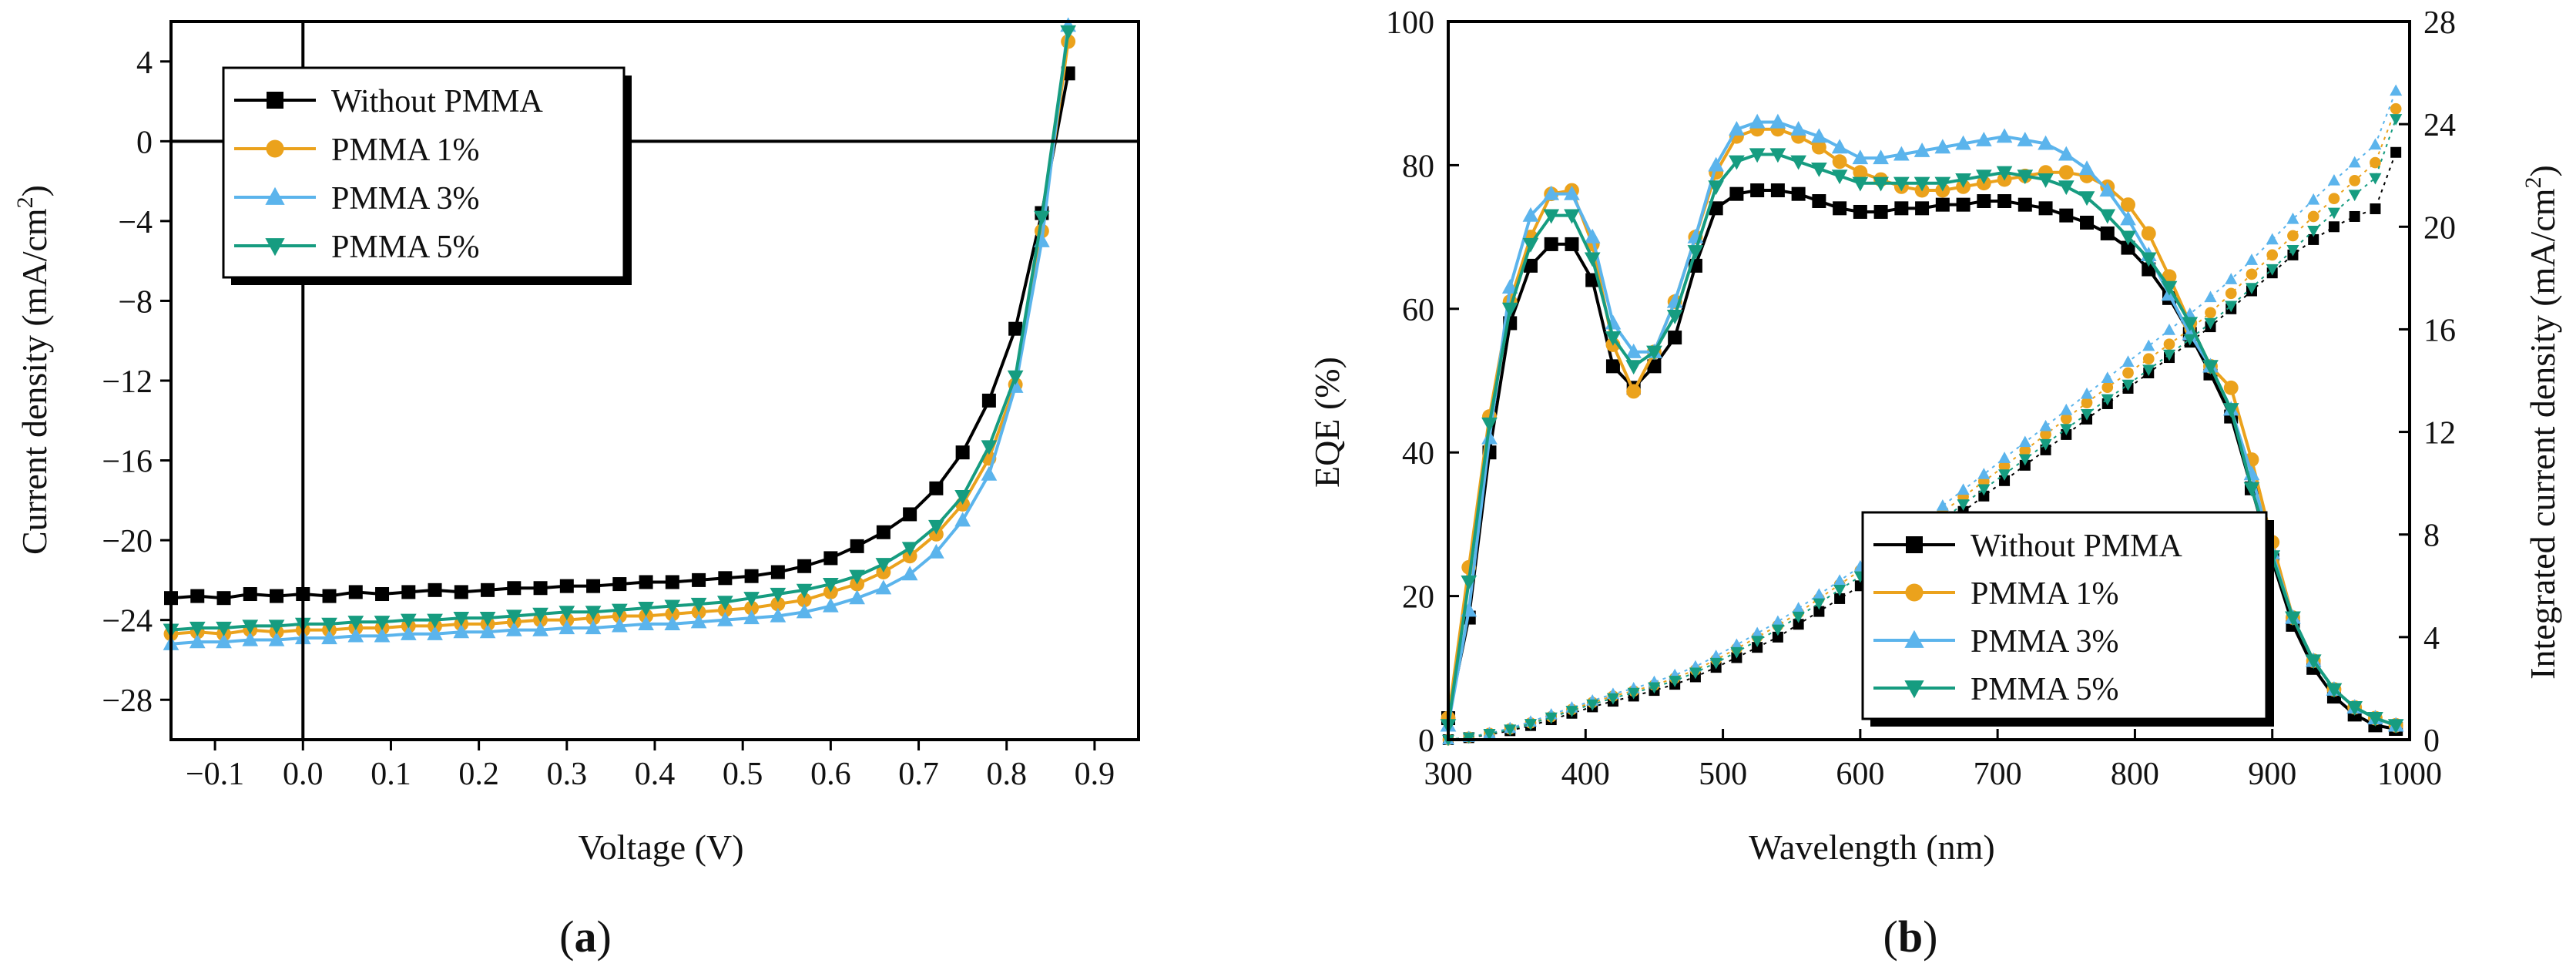 This screenshot has height=977, width=2576. What do you see at coordinates (2439, 23) in the screenshot?
I see `integrated-y-tick-label: 28` at bounding box center [2439, 23].